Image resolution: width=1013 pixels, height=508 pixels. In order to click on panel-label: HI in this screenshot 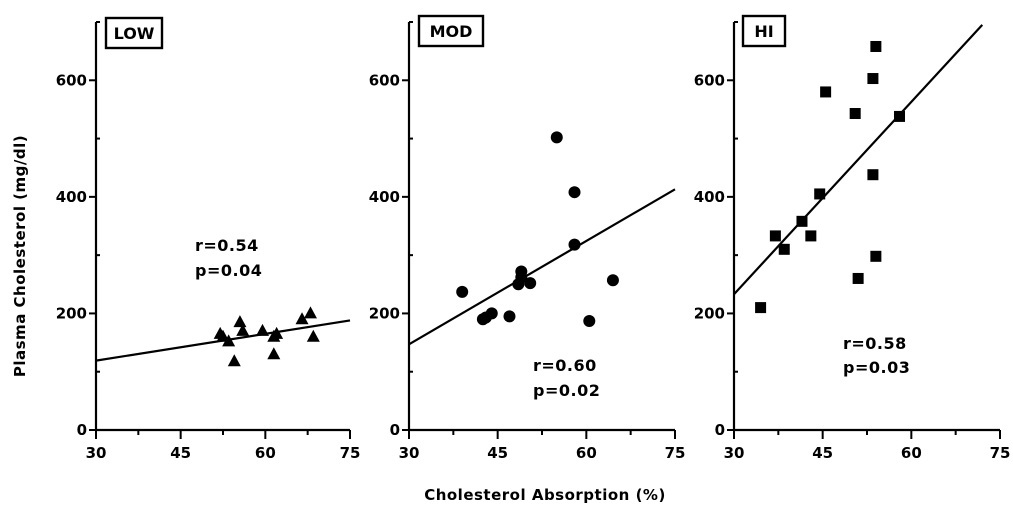, I will do `click(763, 31)`.